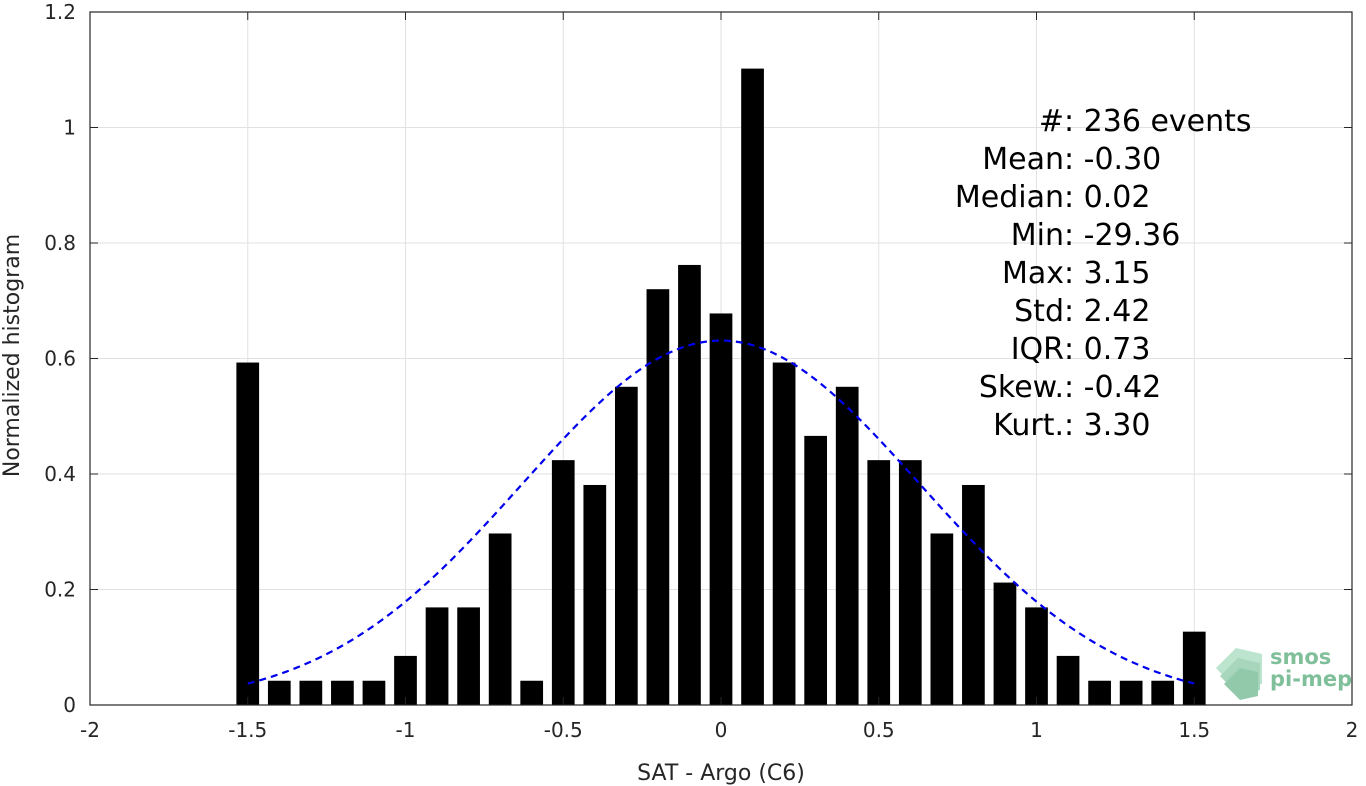  What do you see at coordinates (12, 355) in the screenshot?
I see `y-axis-title: Normalized histogram` at bounding box center [12, 355].